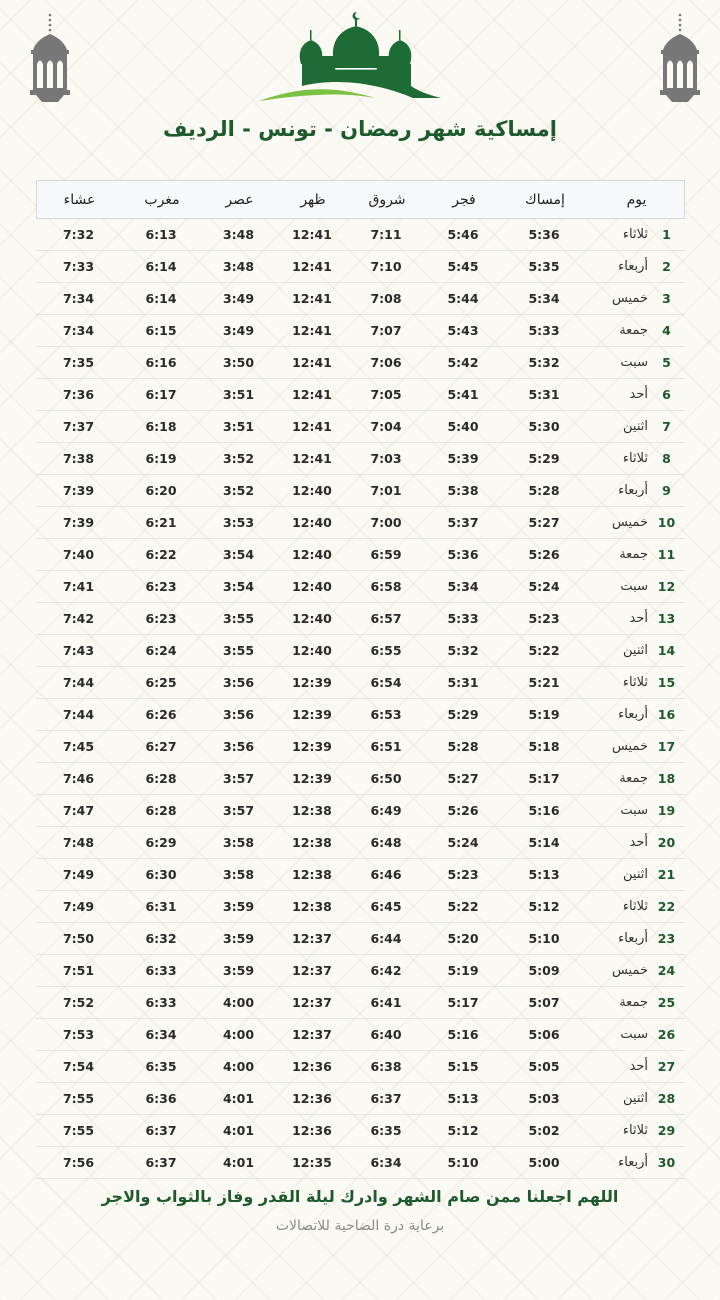  Describe the element at coordinates (313, 199) in the screenshot. I see `header-dhuhr: ظهر` at that location.